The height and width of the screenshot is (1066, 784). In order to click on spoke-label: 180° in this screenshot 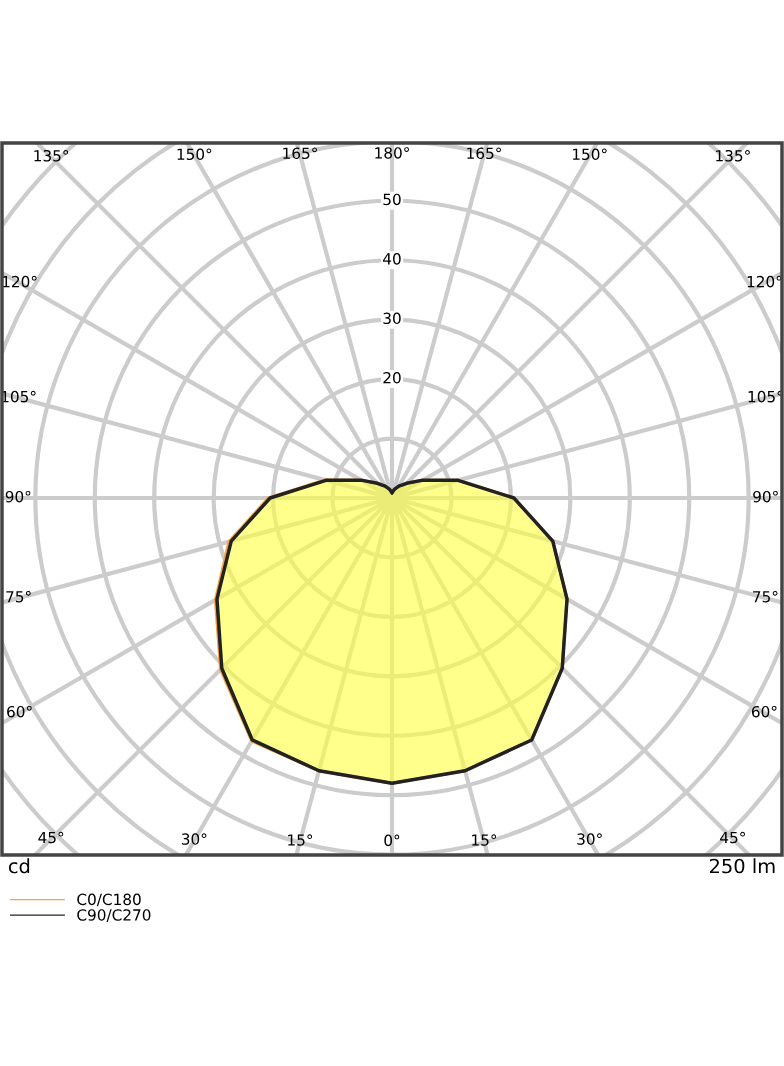, I will do `click(392, 153)`.